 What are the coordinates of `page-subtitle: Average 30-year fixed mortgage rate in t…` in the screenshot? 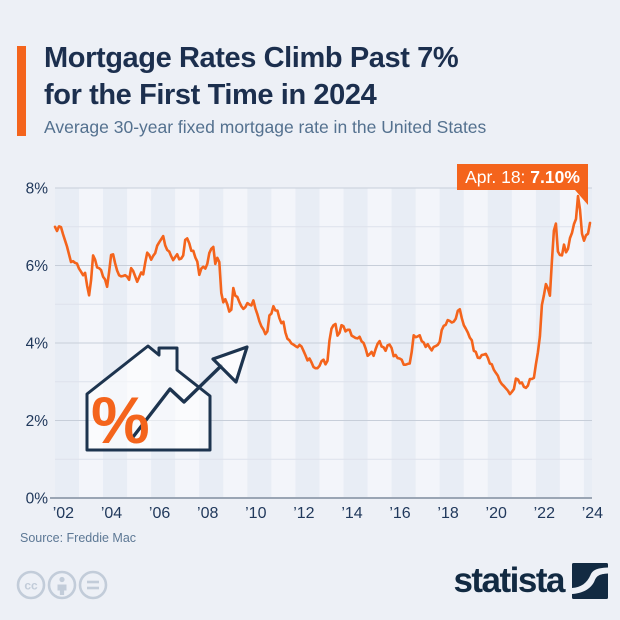 It's located at (265, 127).